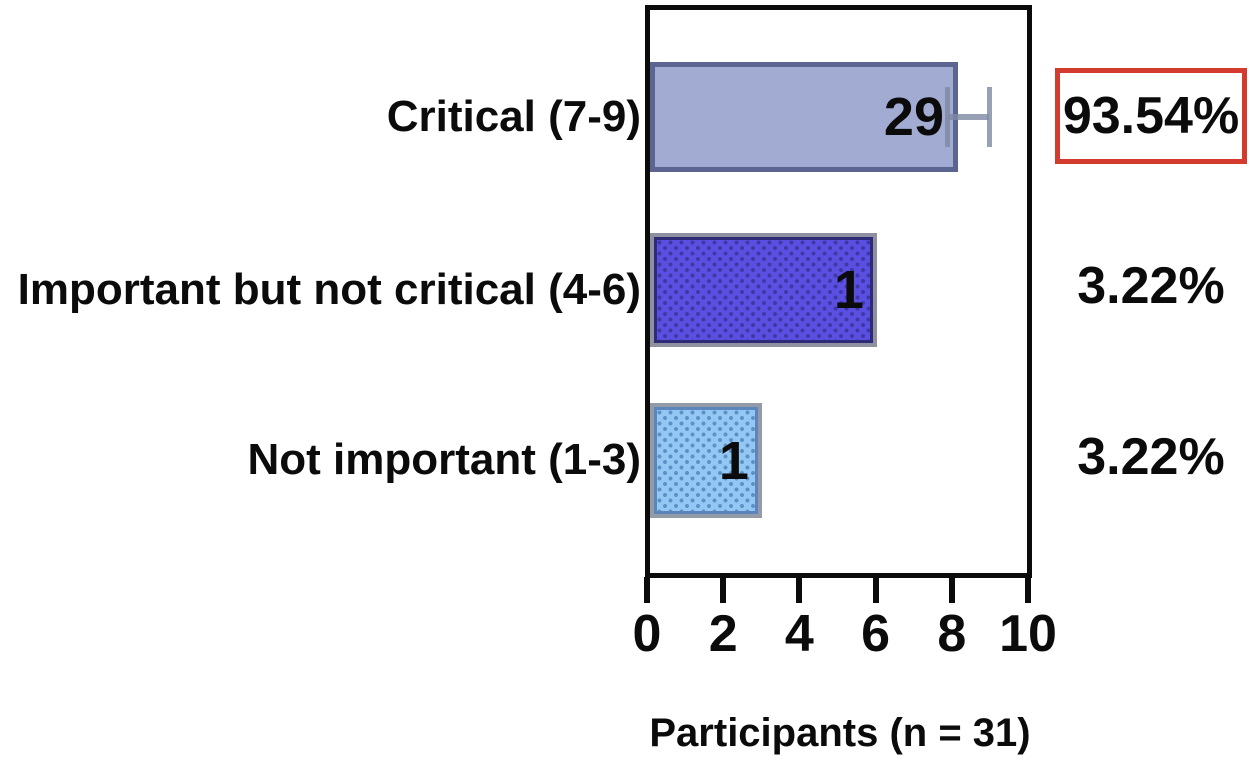 This screenshot has width=1250, height=765. Describe the element at coordinates (799, 634) in the screenshot. I see `x-tick-label: 4` at that location.